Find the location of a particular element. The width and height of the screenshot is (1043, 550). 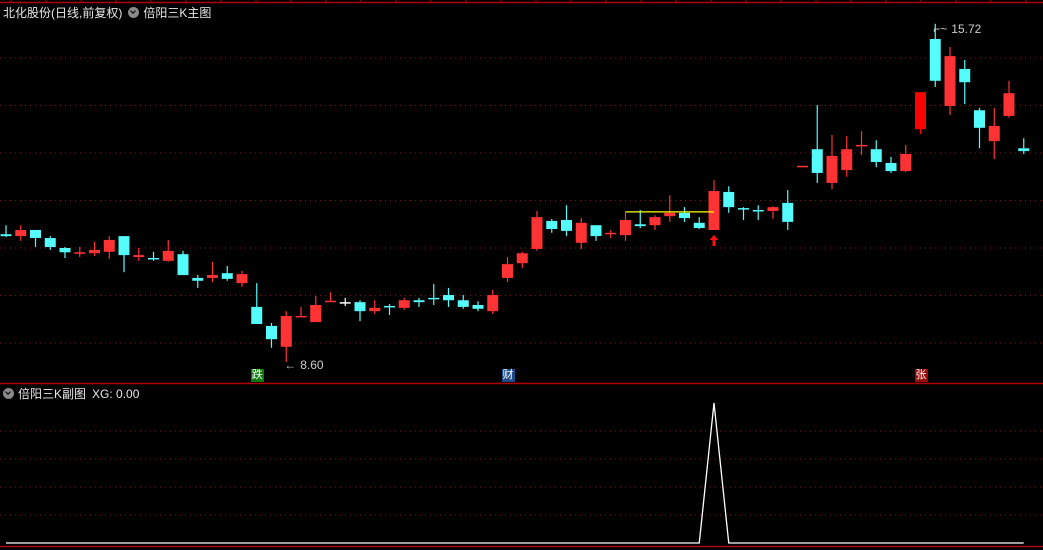

sub-chart-header: 倍阳三K副图 XG: 0.00 is located at coordinates (71, 393).